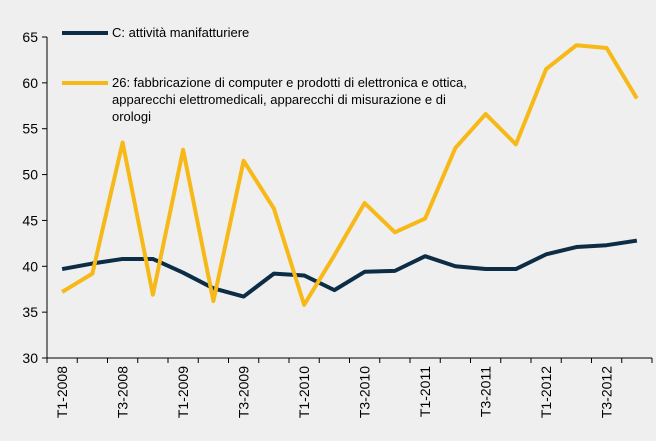 The height and width of the screenshot is (441, 656). Describe the element at coordinates (244, 392) in the screenshot. I see `x-tick-label: T3-2009` at that location.